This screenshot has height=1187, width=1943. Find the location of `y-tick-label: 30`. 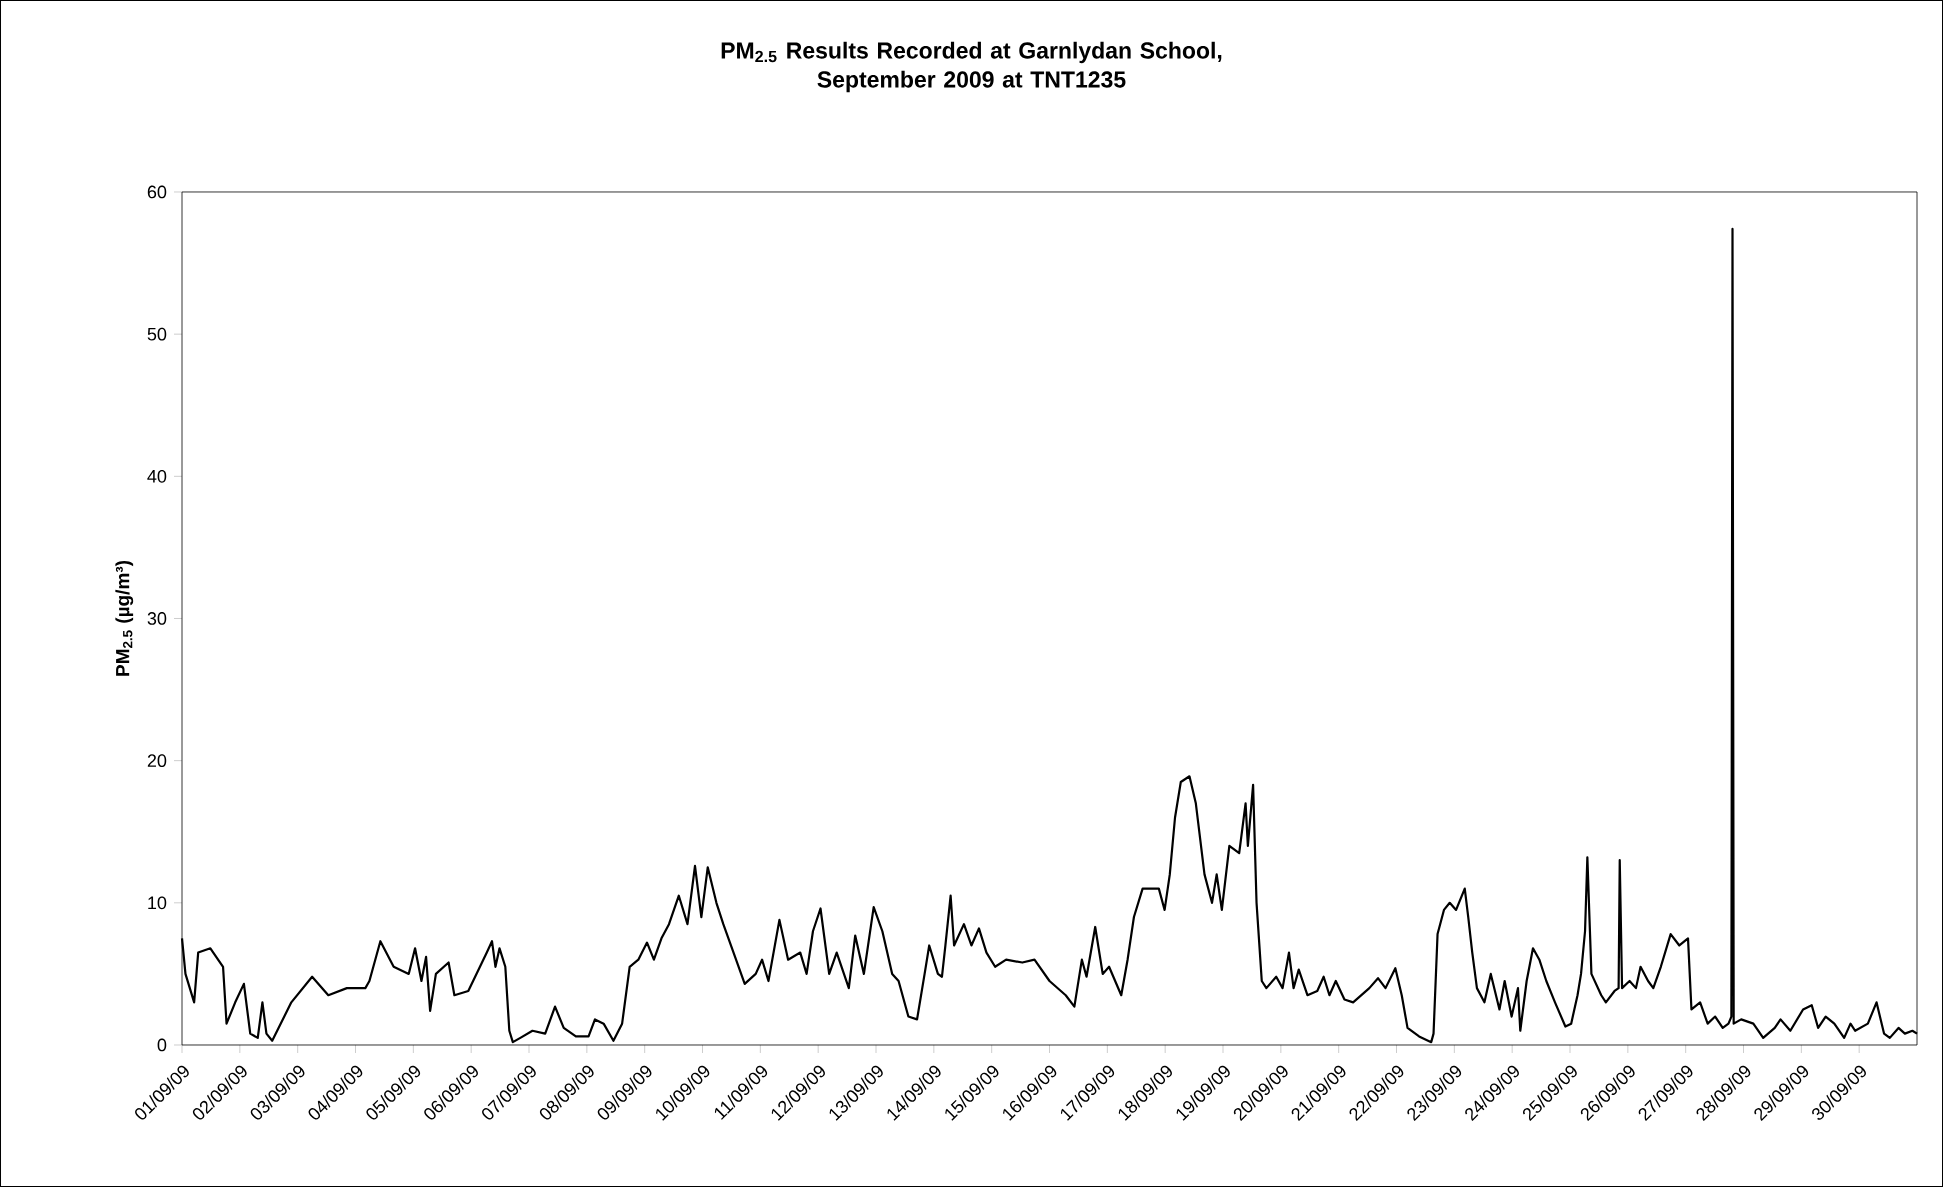

y-tick-label: 30 is located at coordinates (157, 618).